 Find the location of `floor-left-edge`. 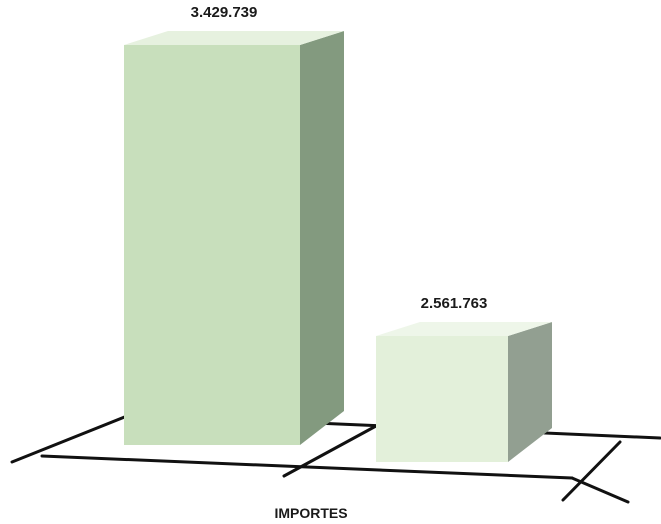

floor-left-edge is located at coordinates (72, 438).